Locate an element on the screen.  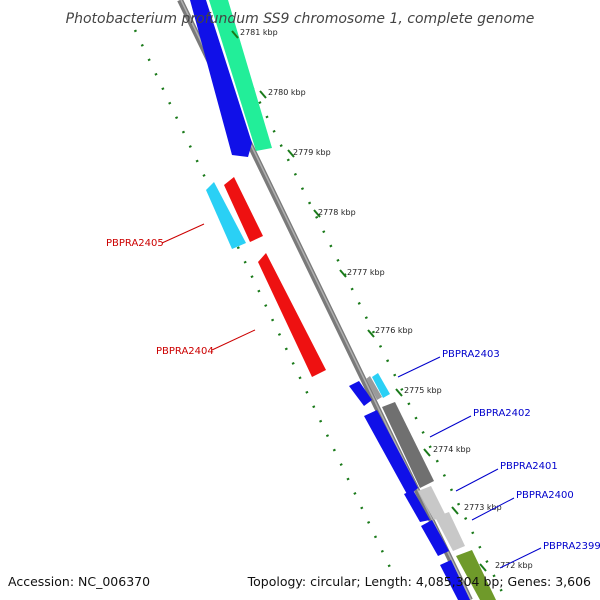
gene-label-pbpra2401: PBPRA2401 is located at coordinates (529, 466).